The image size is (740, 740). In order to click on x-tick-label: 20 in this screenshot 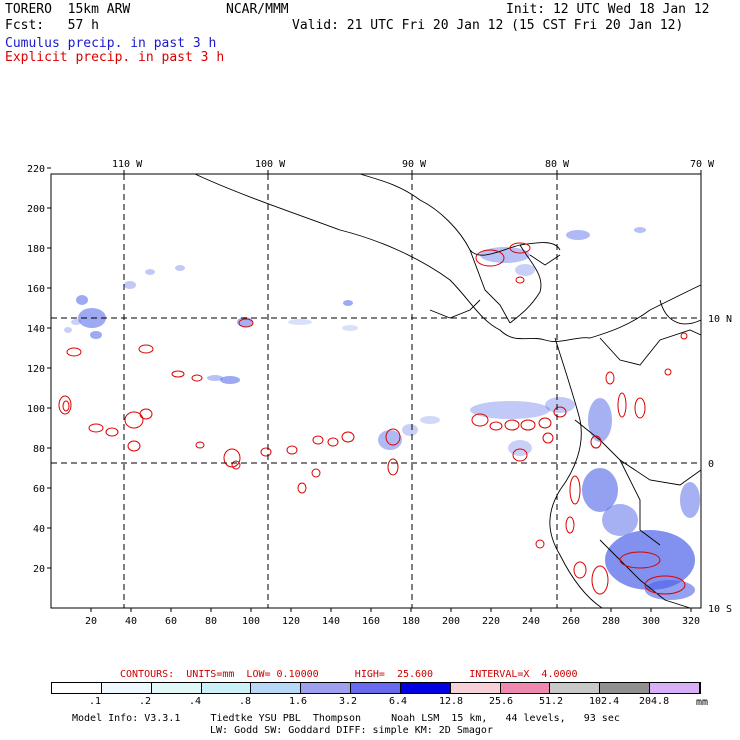, I will do `click(91, 621)`.